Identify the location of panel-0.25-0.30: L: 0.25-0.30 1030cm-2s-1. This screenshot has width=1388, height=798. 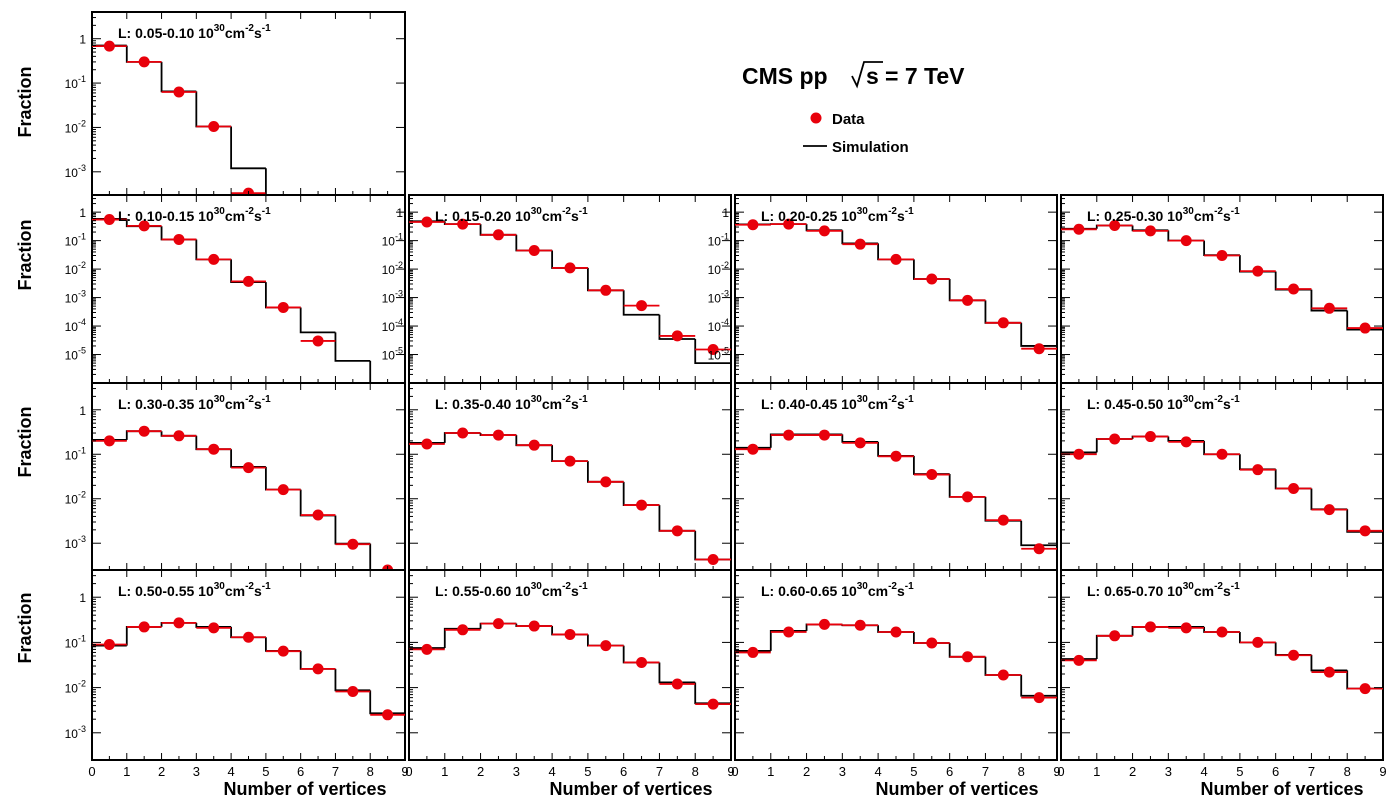
(1222, 289).